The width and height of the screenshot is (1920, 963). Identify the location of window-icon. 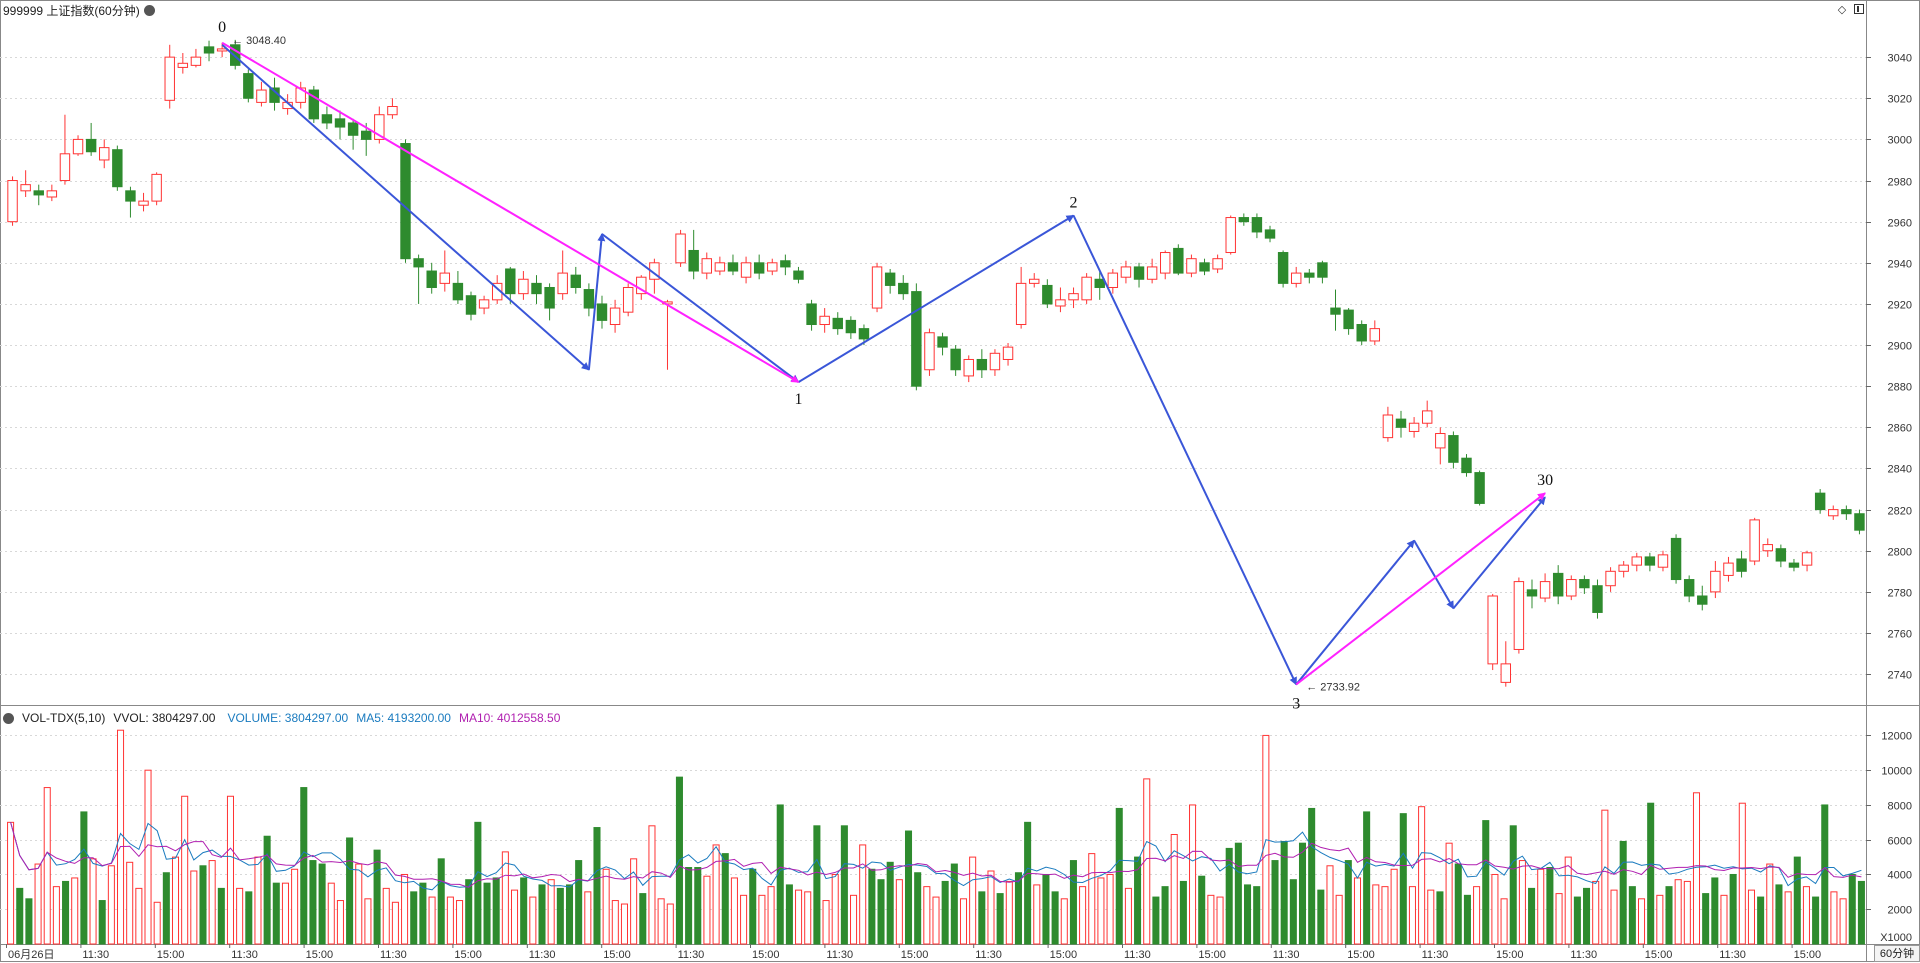
(1859, 9).